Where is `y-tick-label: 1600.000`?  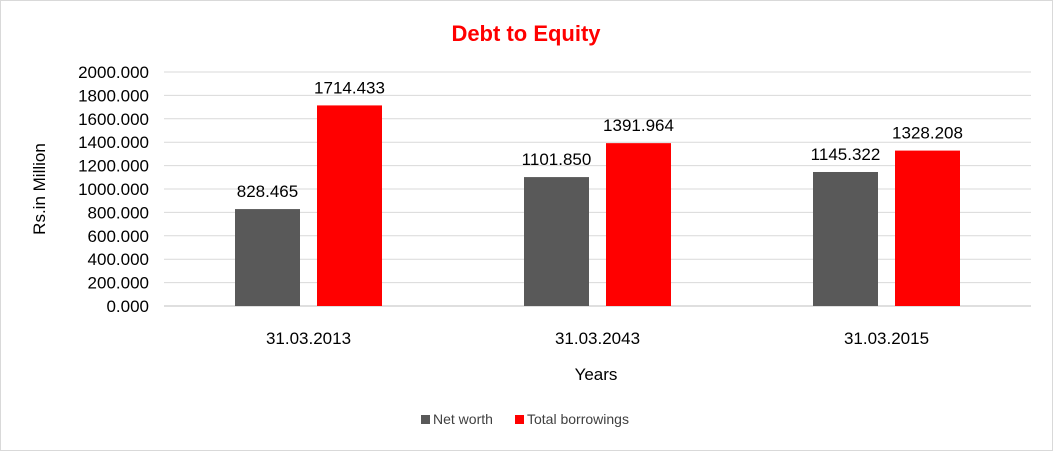 y-tick-label: 1600.000 is located at coordinates (113, 119).